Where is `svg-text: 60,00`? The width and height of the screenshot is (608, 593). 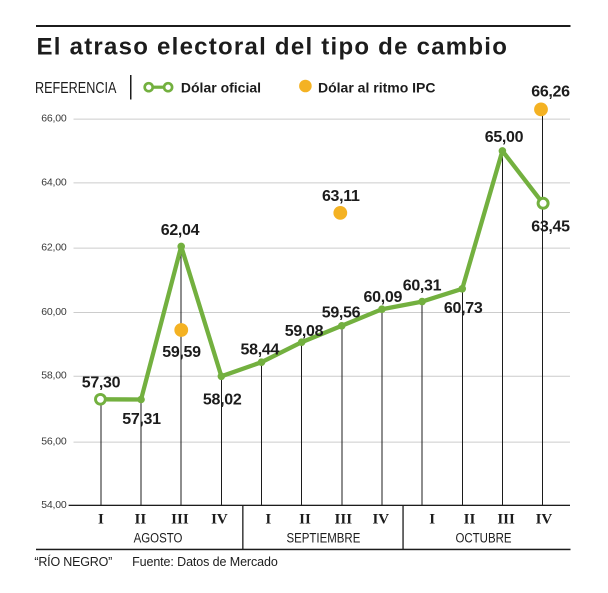 svg-text: 60,00 is located at coordinates (54, 312).